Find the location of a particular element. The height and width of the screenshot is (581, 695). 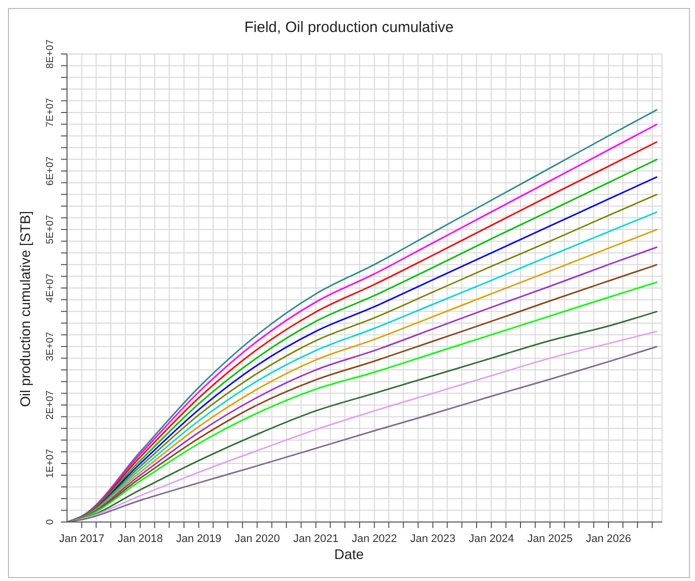

y-tick-label: 7E+07 is located at coordinates (50, 112).